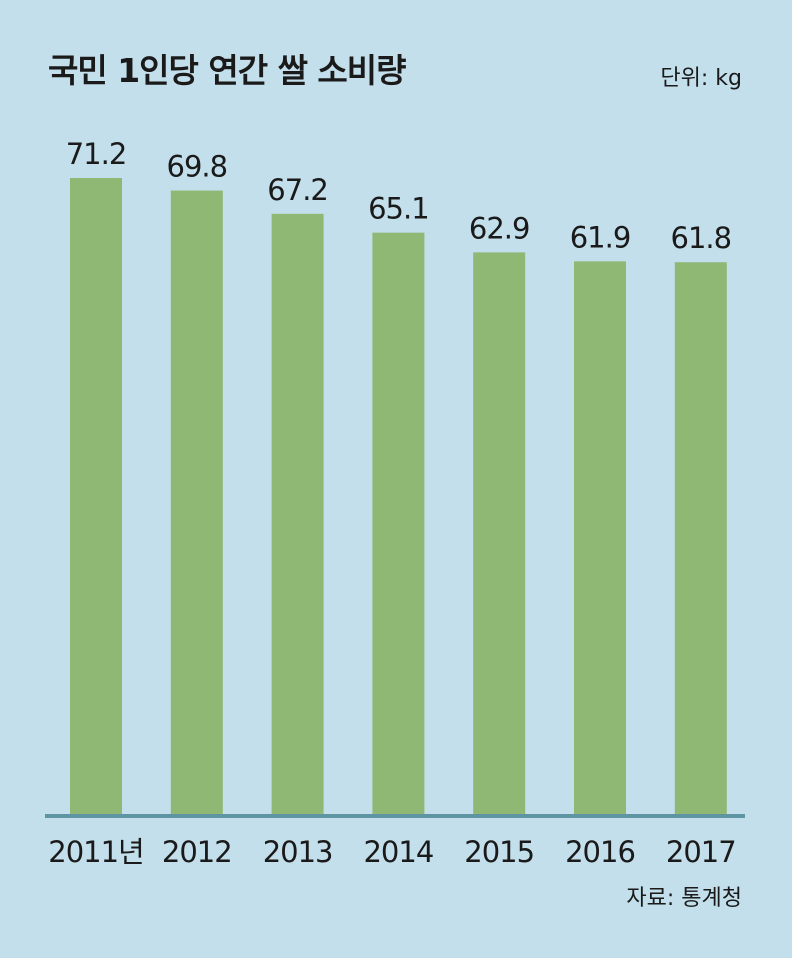  I want to click on value-label-2015: 62.9, so click(499, 228).